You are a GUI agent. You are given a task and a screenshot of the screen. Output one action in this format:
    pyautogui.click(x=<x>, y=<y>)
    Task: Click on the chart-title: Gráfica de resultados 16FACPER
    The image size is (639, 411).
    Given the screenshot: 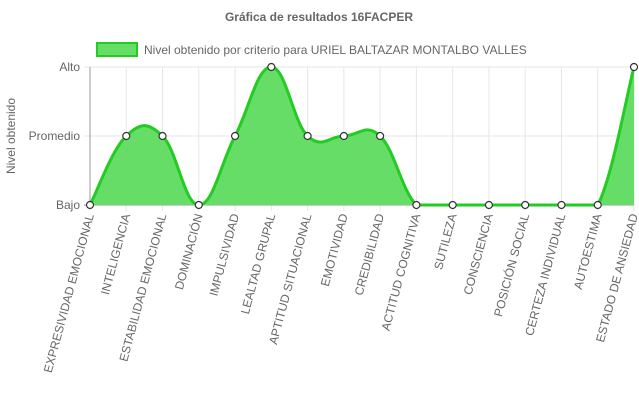 What is the action you would take?
    pyautogui.click(x=319, y=17)
    